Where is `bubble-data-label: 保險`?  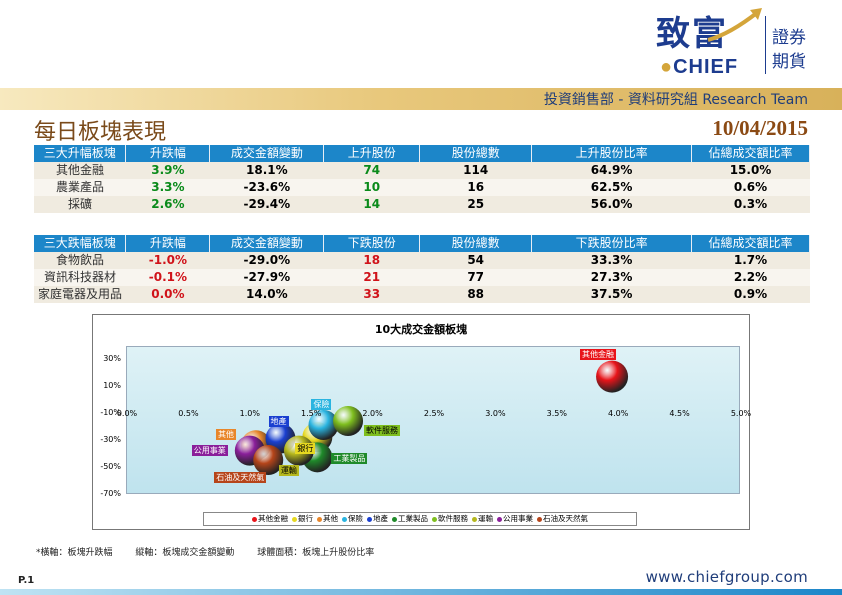 bubble-data-label: 保險 is located at coordinates (321, 405).